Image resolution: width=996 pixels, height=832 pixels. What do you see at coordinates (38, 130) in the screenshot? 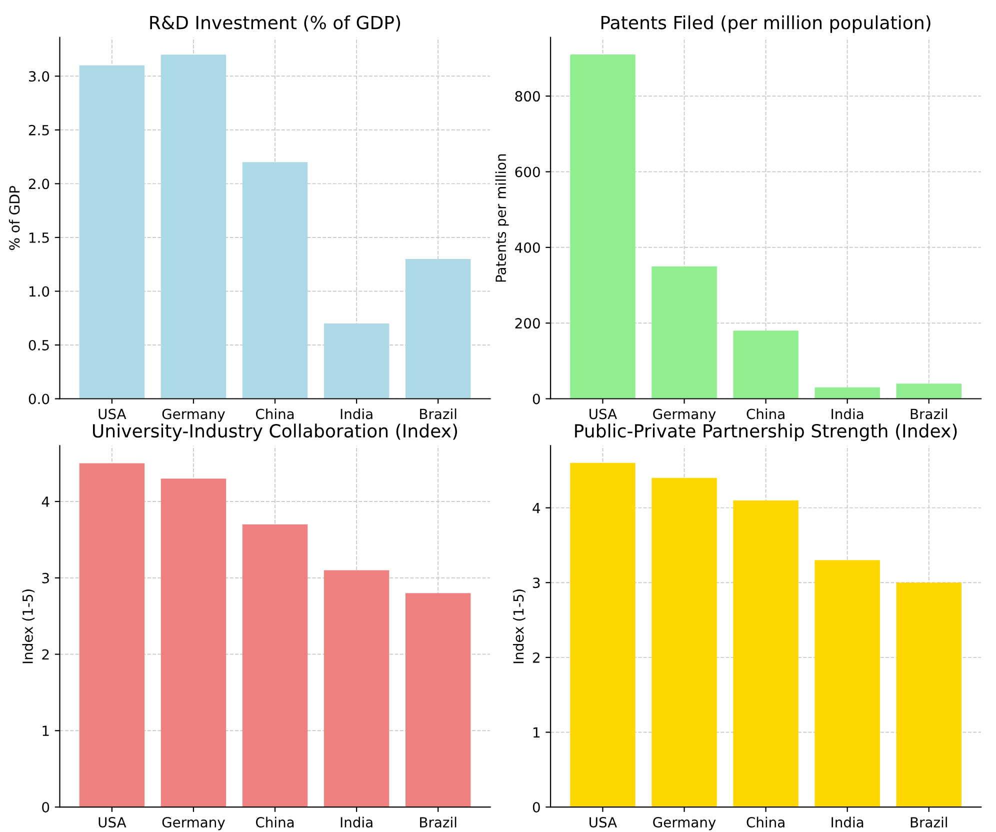
I see `y-tick-label: 2.5` at bounding box center [38, 130].